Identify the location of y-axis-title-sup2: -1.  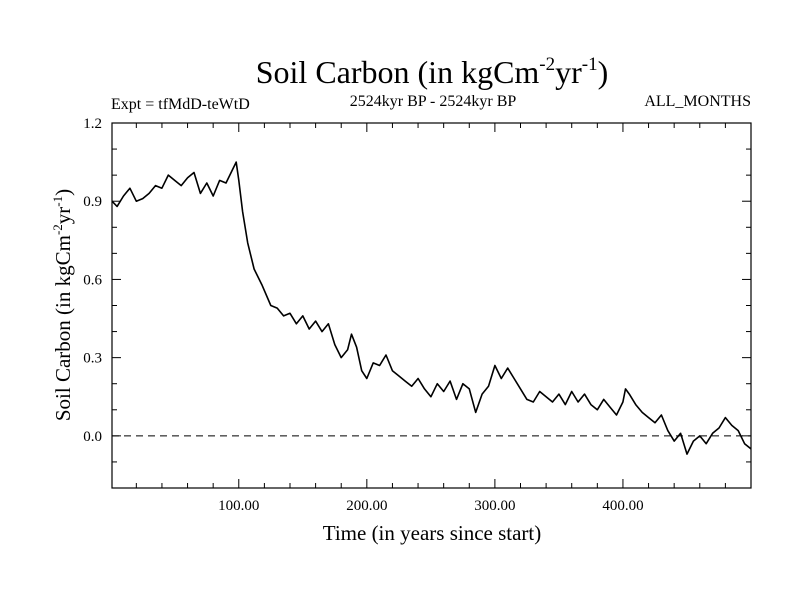
(57, 201).